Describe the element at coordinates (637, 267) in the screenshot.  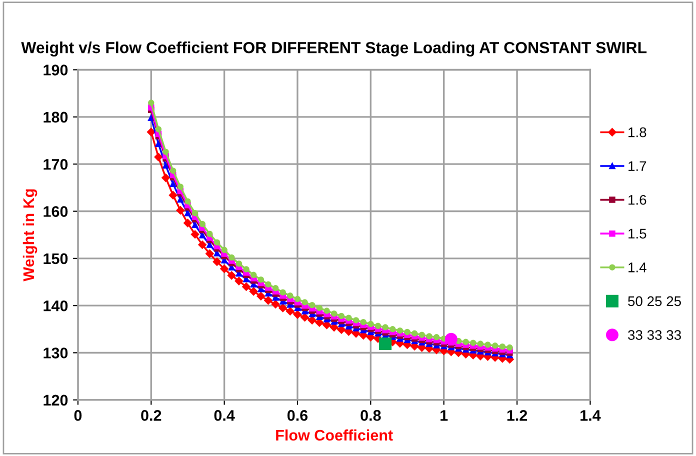
I see `legend-label: 1.4` at that location.